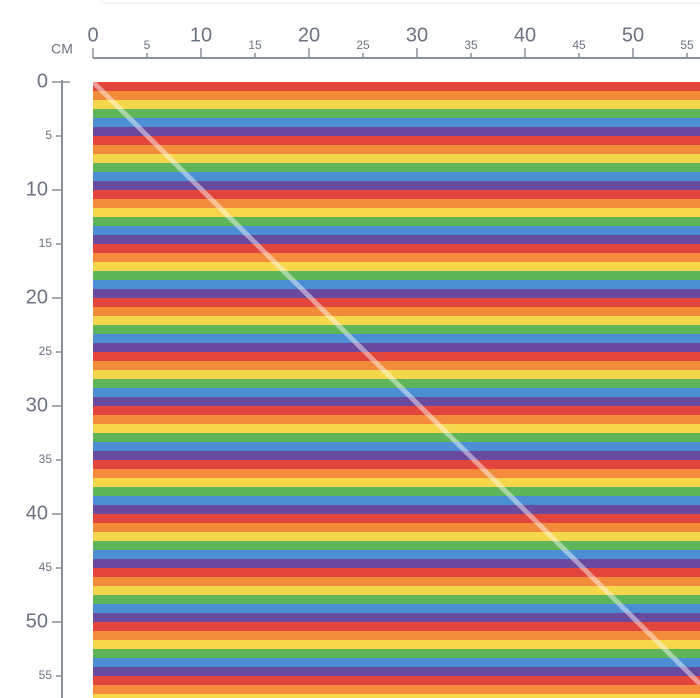  What do you see at coordinates (37, 405) in the screenshot?
I see `left-tick-label: 30` at bounding box center [37, 405].